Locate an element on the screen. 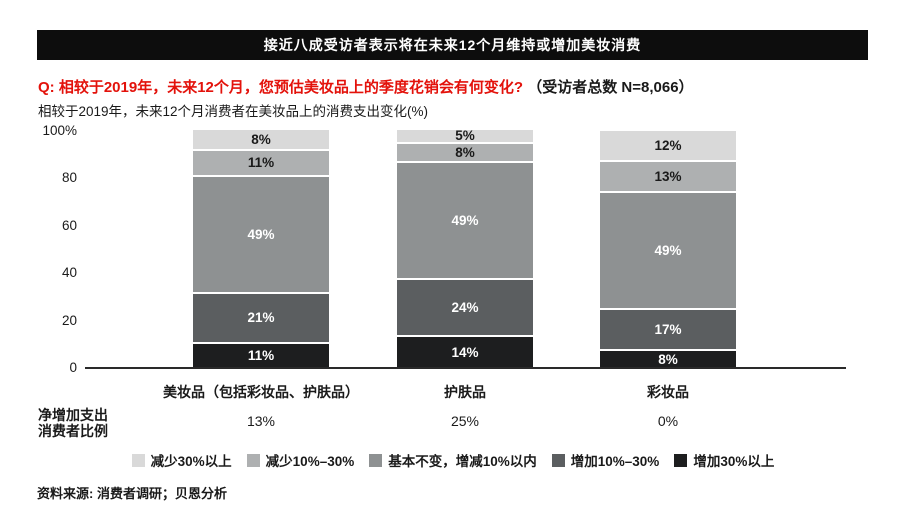 The image size is (906, 512). y-axis-tick-label: 0 is located at coordinates (73, 367).